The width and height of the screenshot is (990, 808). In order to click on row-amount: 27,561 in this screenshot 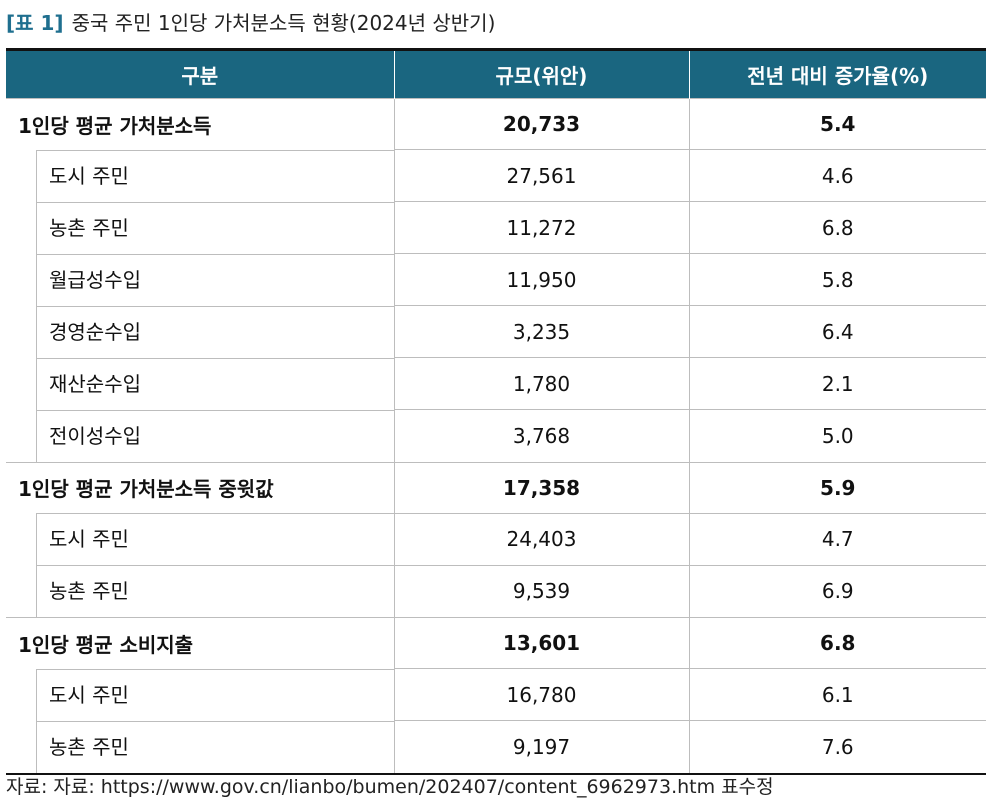, I will do `click(541, 175)`.